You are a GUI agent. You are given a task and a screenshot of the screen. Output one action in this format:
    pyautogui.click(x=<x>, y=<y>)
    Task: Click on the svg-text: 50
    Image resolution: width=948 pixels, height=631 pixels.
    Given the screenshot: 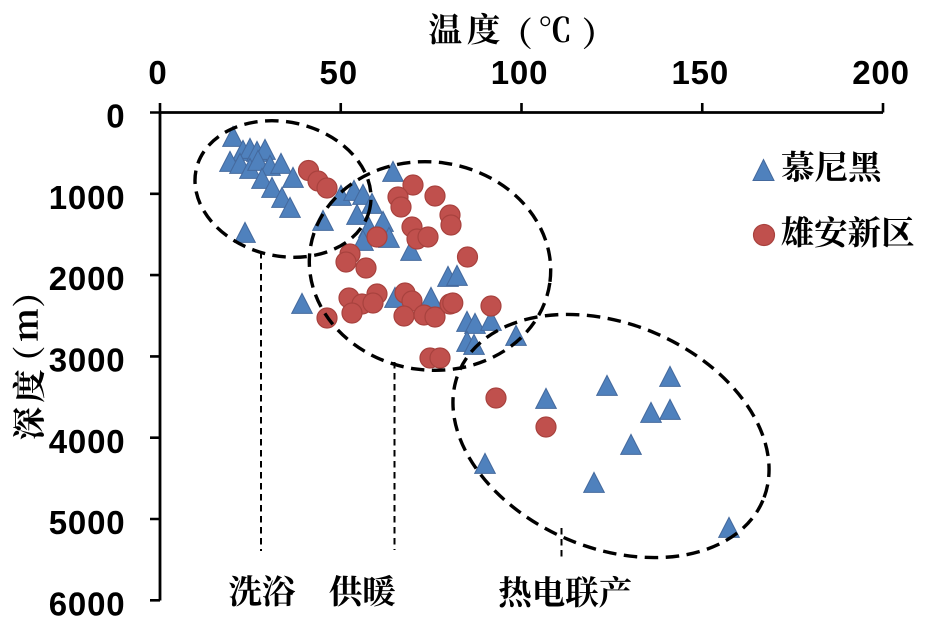 What is the action you would take?
    pyautogui.click(x=339, y=72)
    